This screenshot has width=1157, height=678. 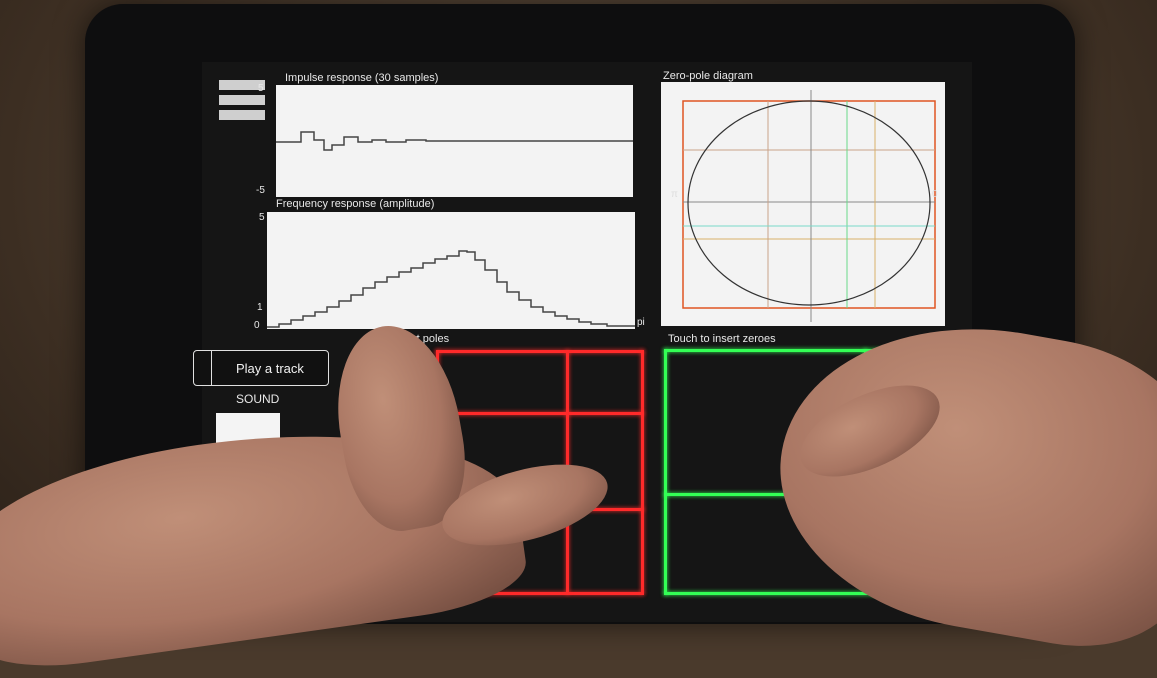 I want to click on zeroes-pad-label: Touch to insert zeroes, so click(x=722, y=339).